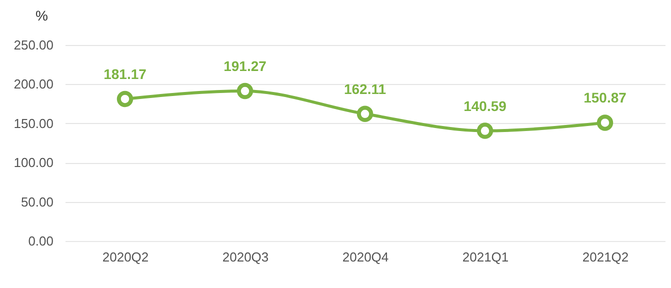 The height and width of the screenshot is (288, 671). Describe the element at coordinates (605, 257) in the screenshot. I see `x-tick-label: 2021Q2` at that location.